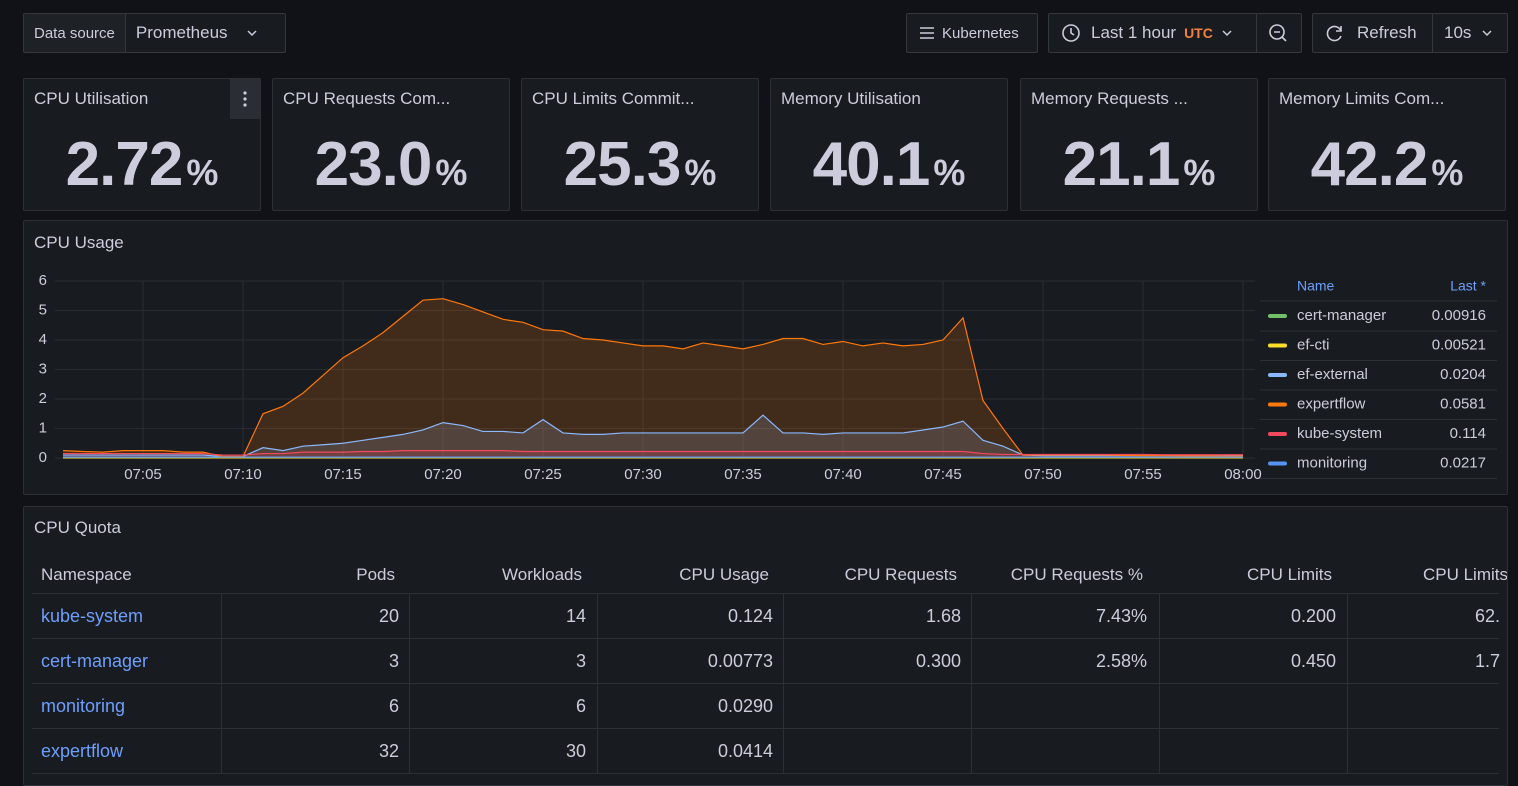 This screenshot has width=1518, height=786. What do you see at coordinates (77, 528) in the screenshot?
I see `panel-title: CPU Quota` at bounding box center [77, 528].